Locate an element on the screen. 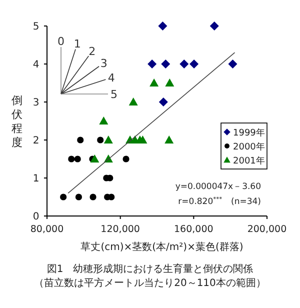  x-axis-title: 草丈(cm)×茎数(本/m²)×葉色(群落) is located at coordinates (162, 247).